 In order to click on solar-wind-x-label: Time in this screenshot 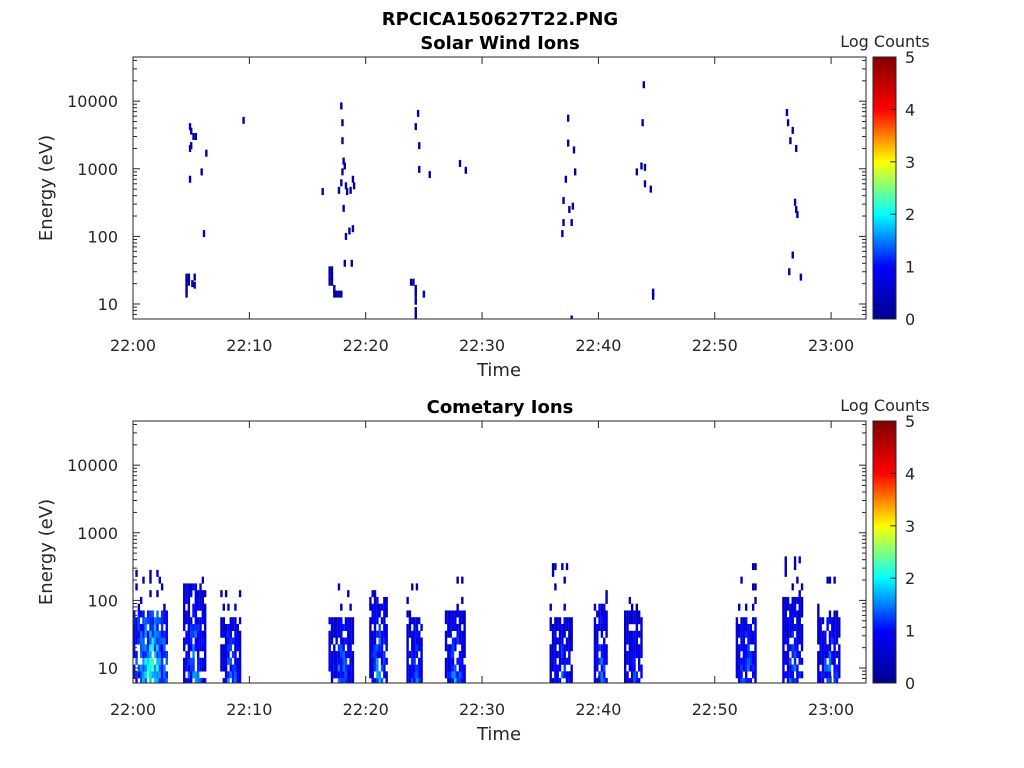, I will do `click(498, 370)`.